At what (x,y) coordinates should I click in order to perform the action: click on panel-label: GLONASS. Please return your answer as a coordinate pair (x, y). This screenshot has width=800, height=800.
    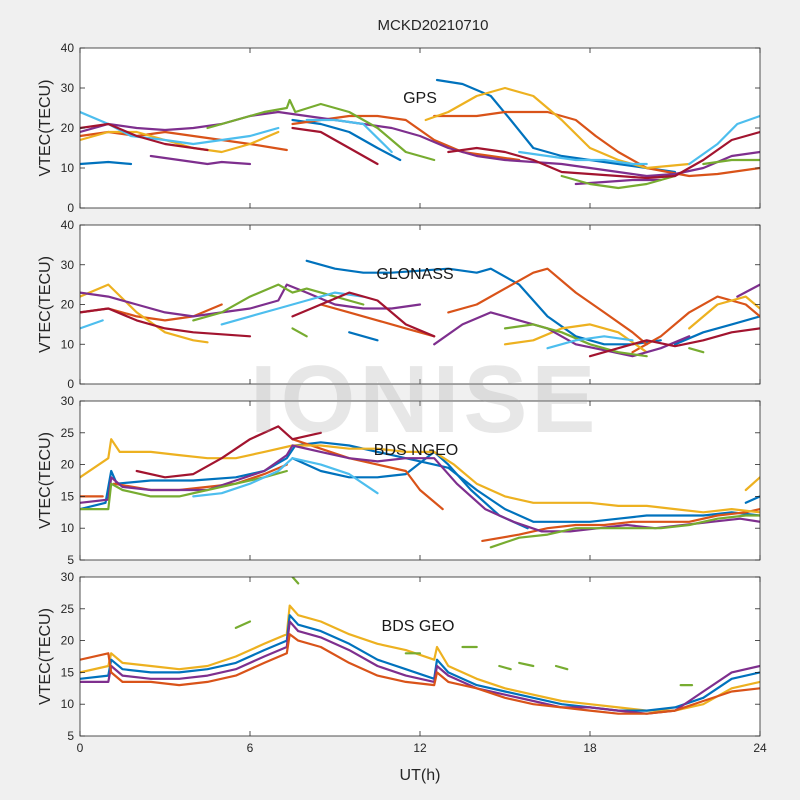
    Looking at the image, I should click on (414, 274).